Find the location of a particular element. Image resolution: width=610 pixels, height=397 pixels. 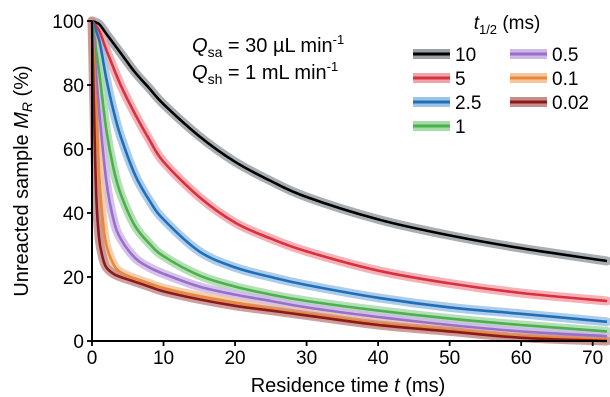

x-tick-label: 70 is located at coordinates (592, 358).